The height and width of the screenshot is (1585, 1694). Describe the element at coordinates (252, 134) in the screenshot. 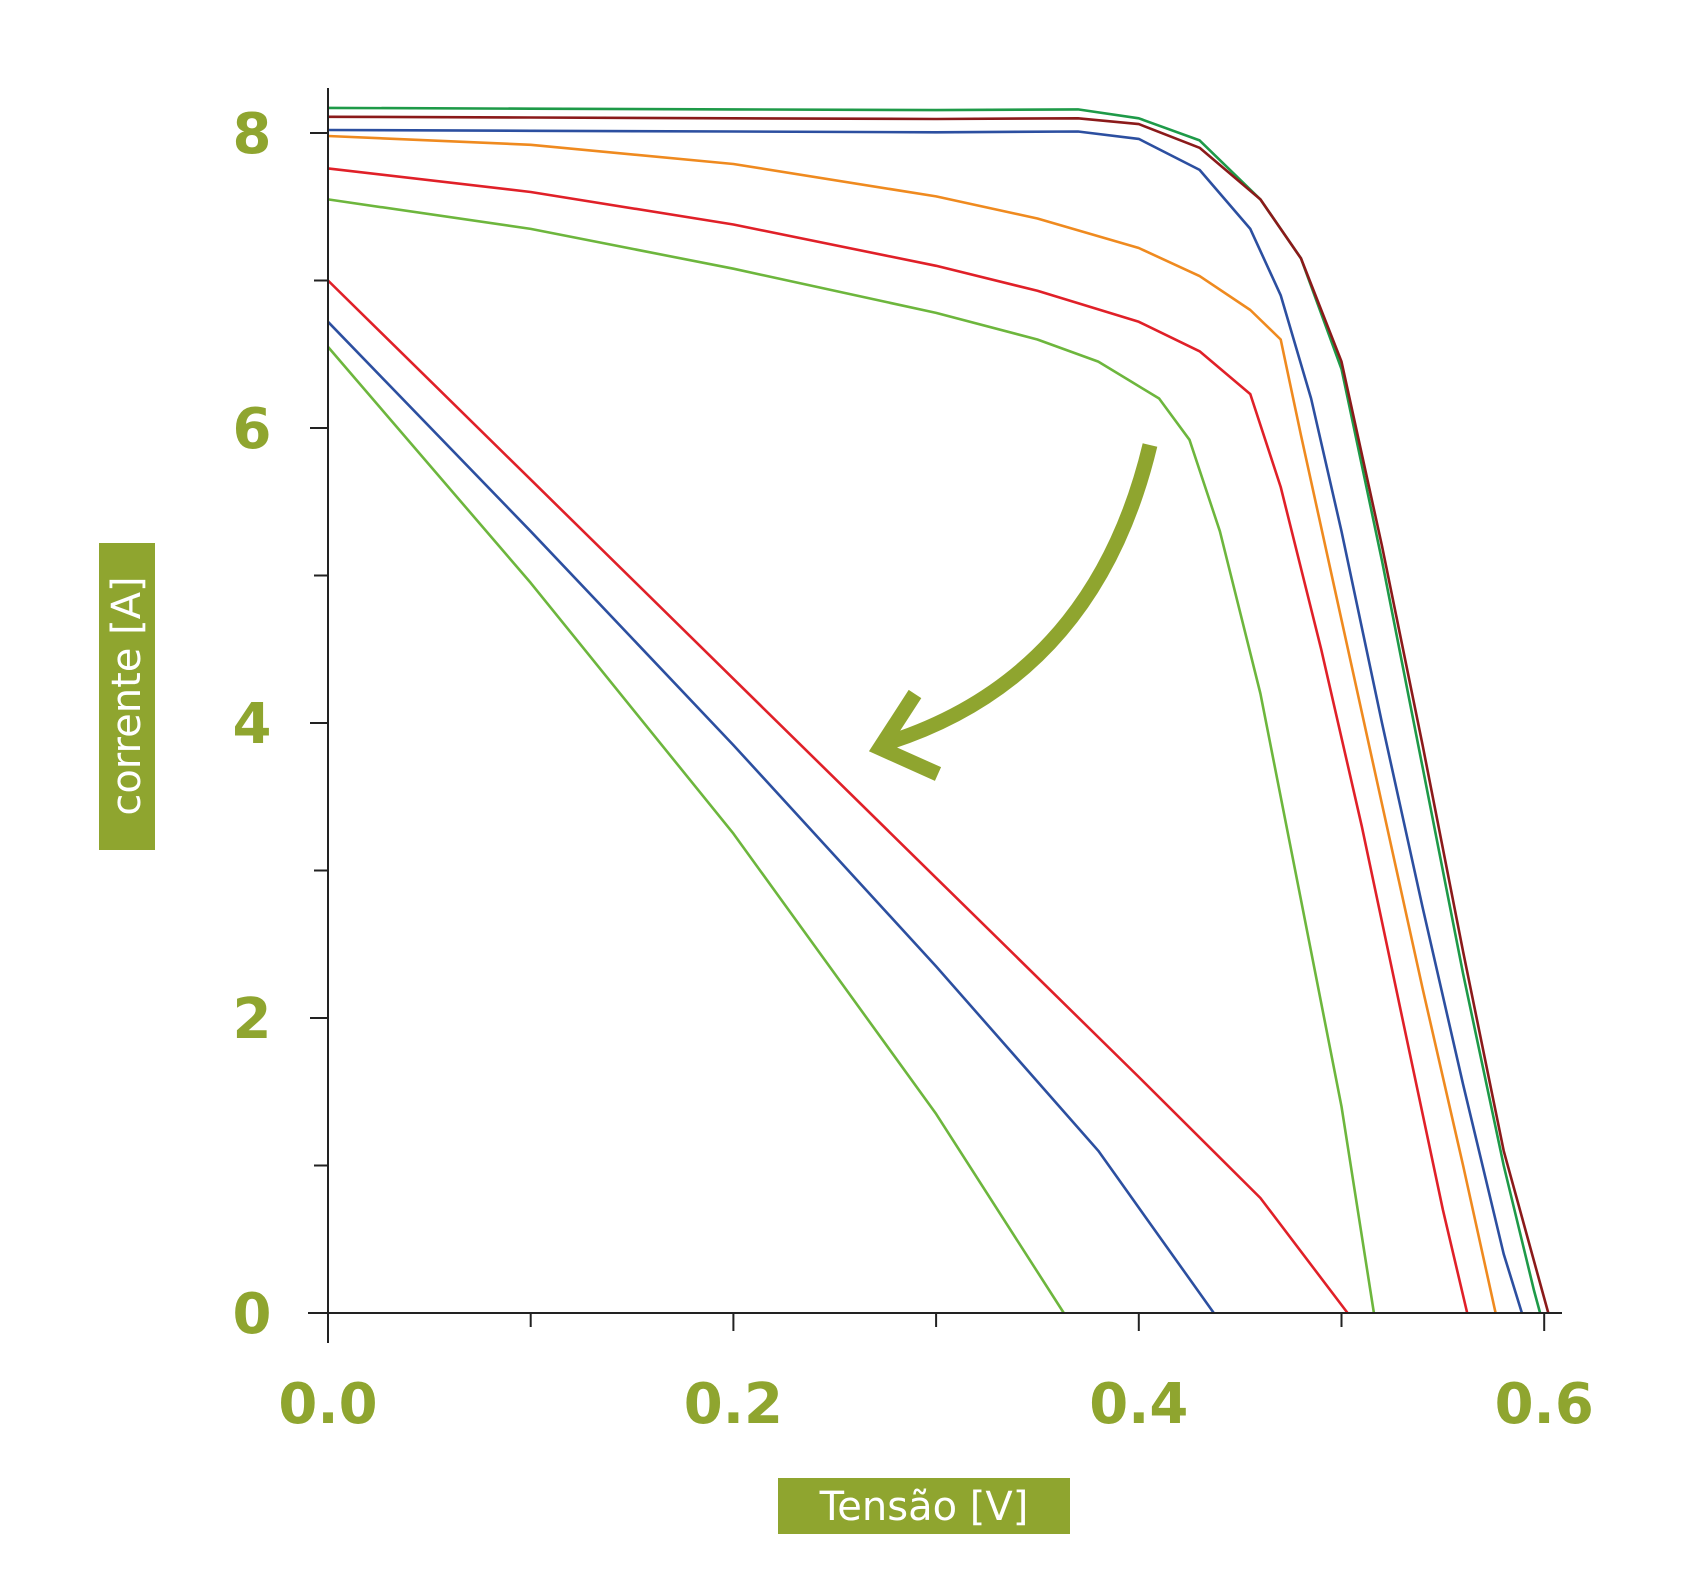

I see `y-tick-label: 8` at that location.